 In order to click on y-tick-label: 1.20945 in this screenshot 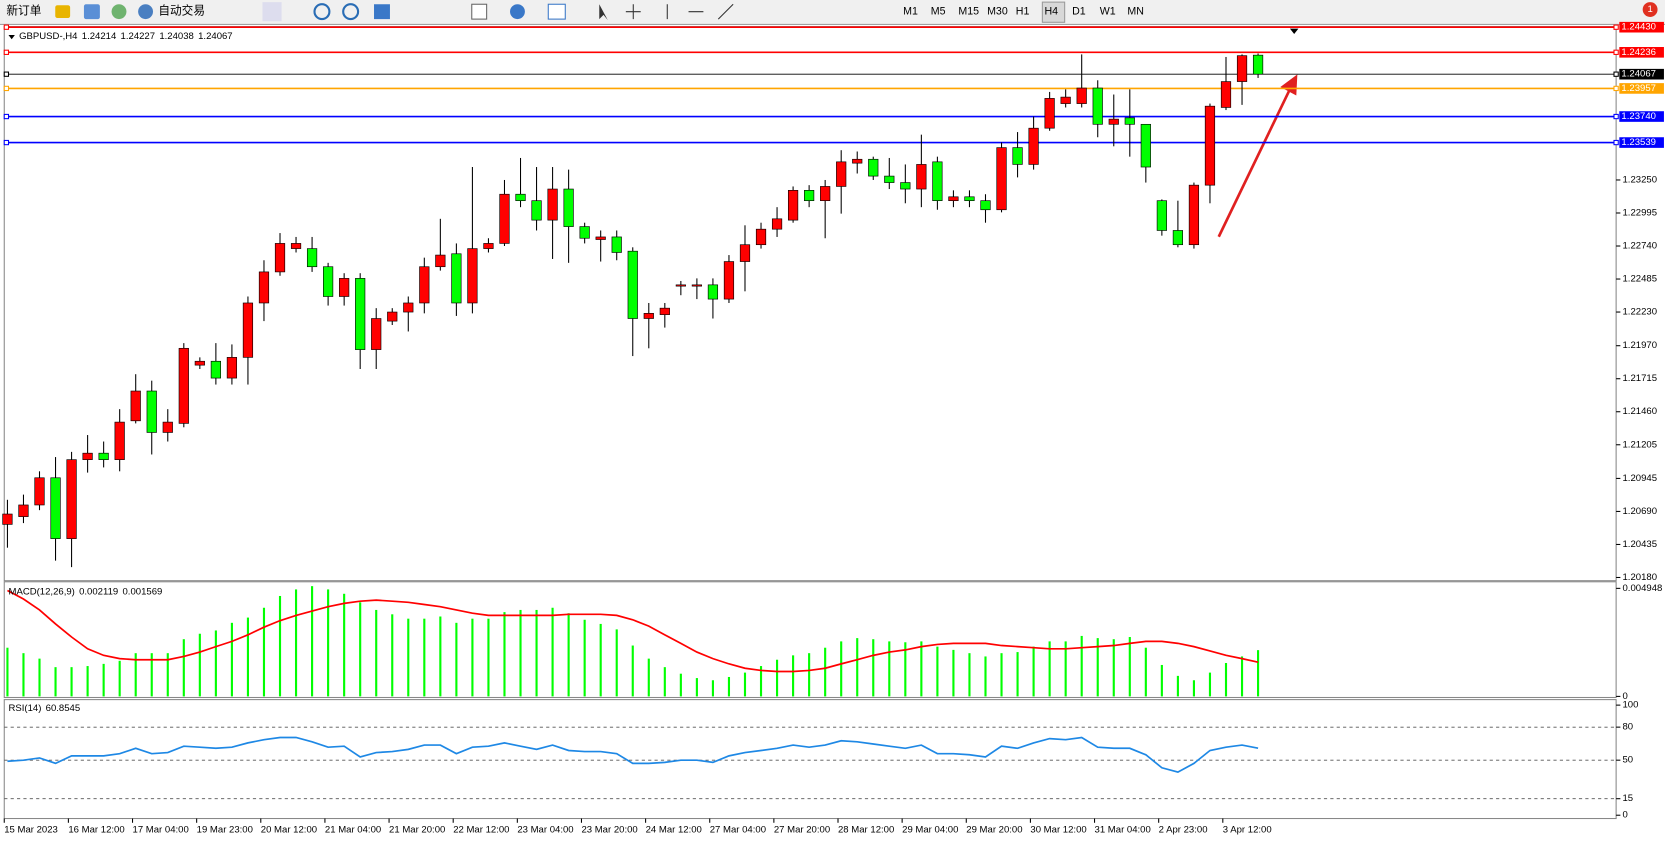, I will do `click(1639, 478)`.